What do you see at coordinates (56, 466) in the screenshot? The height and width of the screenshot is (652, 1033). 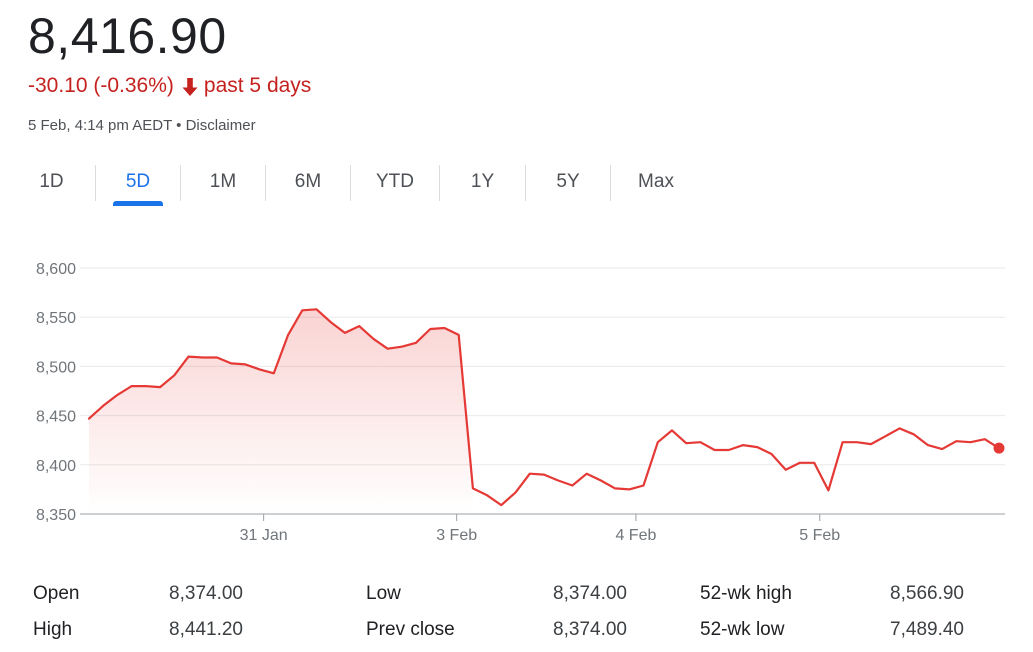 I see `y-tick-label: 8,400` at bounding box center [56, 466].